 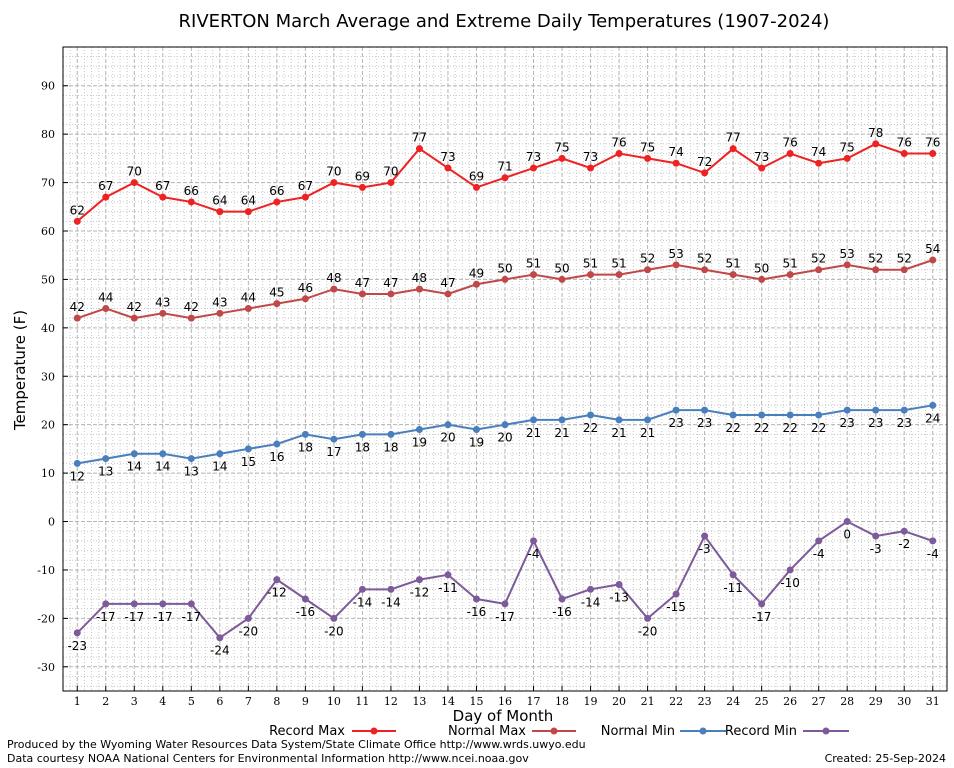 What do you see at coordinates (561, 268) in the screenshot?
I see `data-label: 50` at bounding box center [561, 268].